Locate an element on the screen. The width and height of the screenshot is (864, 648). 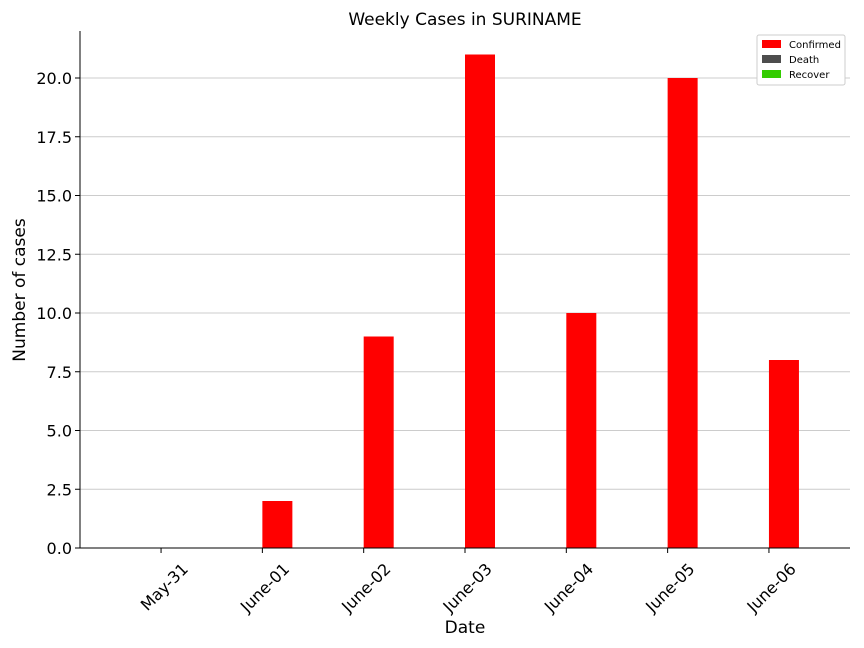
legend-swatch-confirmed is located at coordinates (771, 44).